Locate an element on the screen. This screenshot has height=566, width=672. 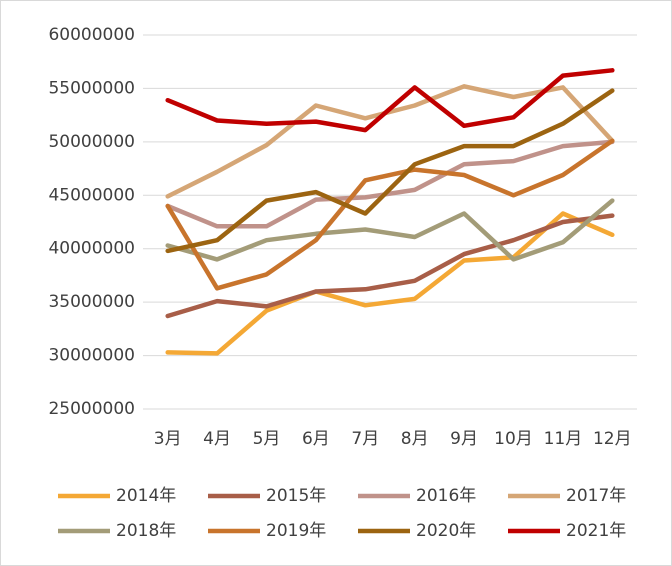
legend-label: 2020年 is located at coordinates (446, 531).